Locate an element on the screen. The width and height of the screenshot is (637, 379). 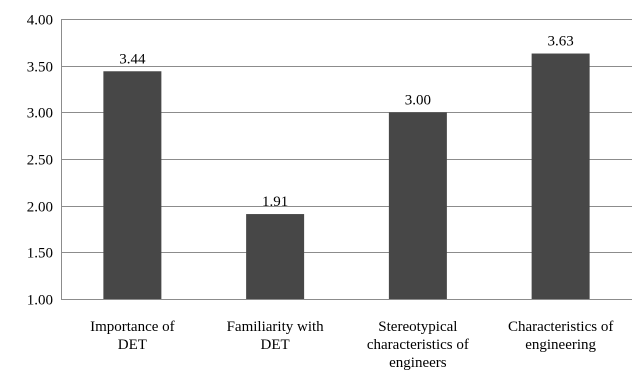
bar-value-label: 3.00 is located at coordinates (418, 100).